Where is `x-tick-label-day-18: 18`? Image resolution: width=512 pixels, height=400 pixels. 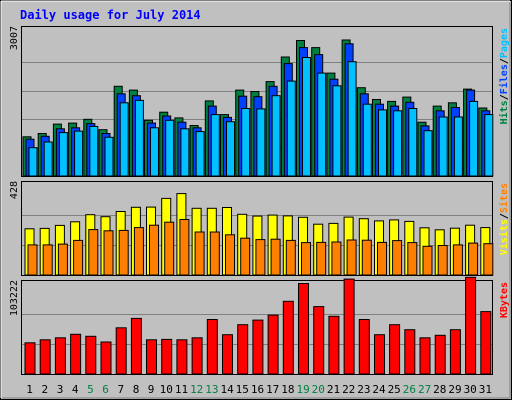 x-tick-label-day-18: 18 is located at coordinates (287, 389).